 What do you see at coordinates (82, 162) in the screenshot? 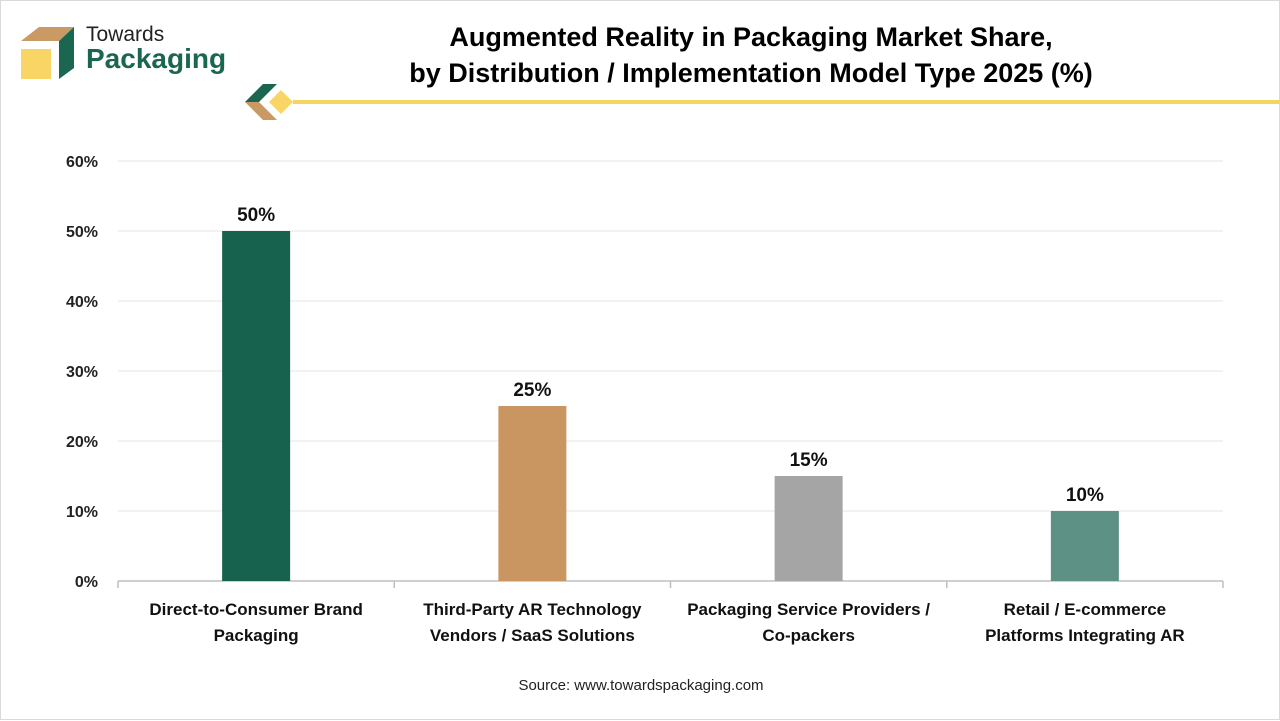
I see `y-tick-label: 60%` at bounding box center [82, 162].